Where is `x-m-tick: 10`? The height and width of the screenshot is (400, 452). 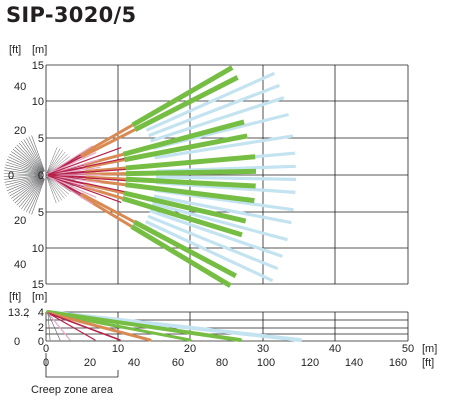
x-m-tick: 10 is located at coordinates (118, 349).